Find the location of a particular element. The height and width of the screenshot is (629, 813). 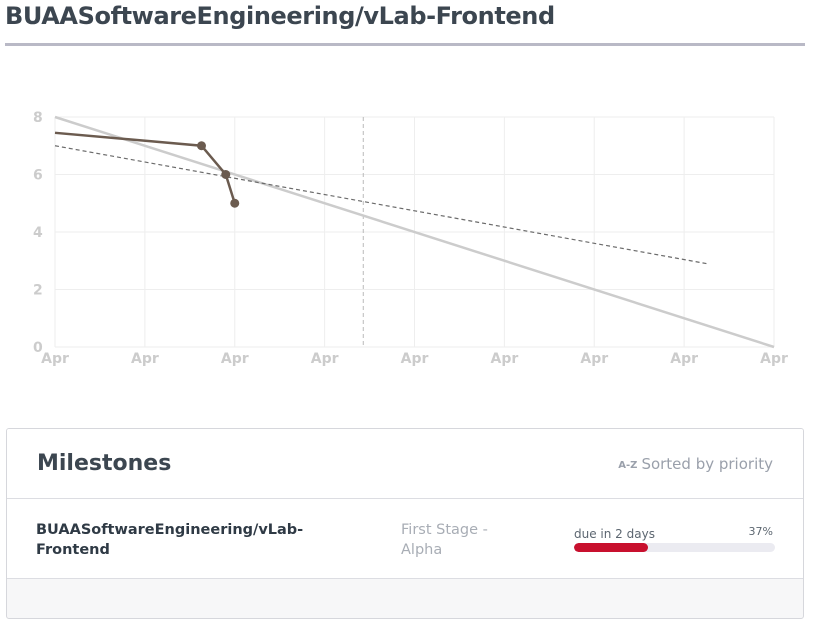

sort-label: Sorted by priority is located at coordinates (707, 464).